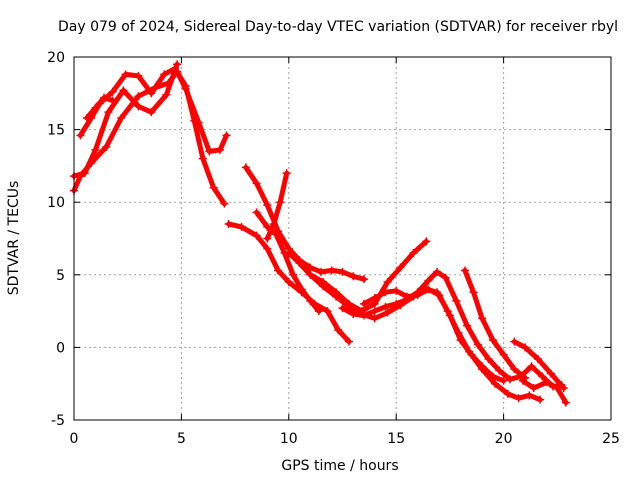 This screenshot has height=480, width=640. What do you see at coordinates (611, 439) in the screenshot?
I see `x-tick-label: 25` at bounding box center [611, 439].